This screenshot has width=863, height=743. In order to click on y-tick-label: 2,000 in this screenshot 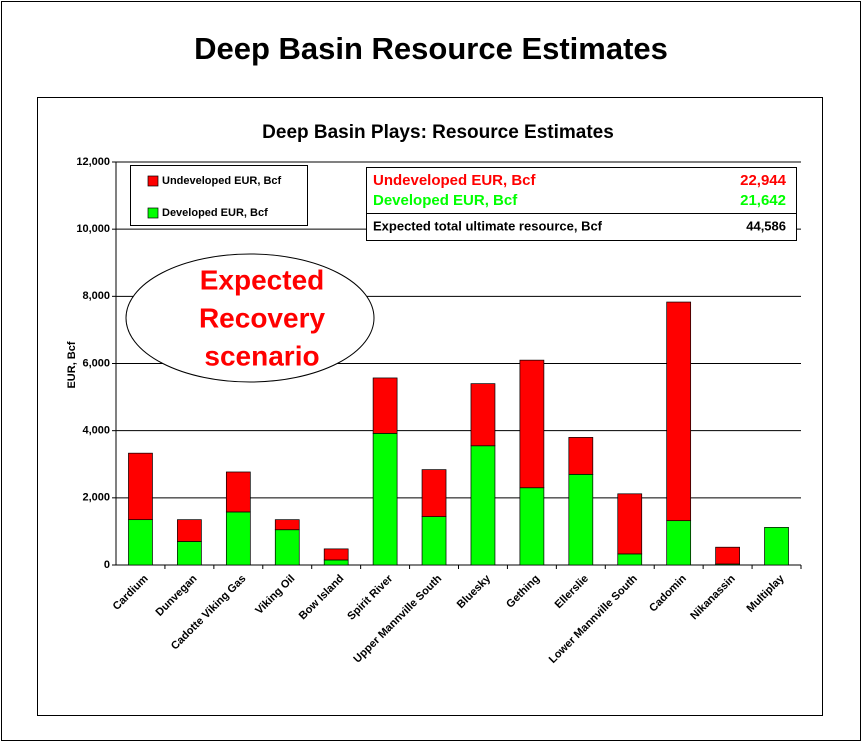, I will do `click(96, 498)`.